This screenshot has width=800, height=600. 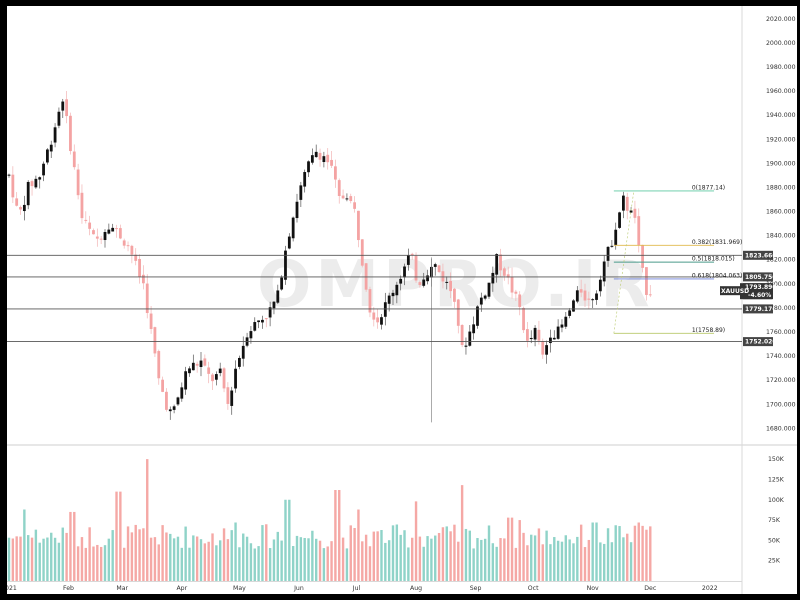 I want to click on y-tick-label: 2000.000, so click(x=781, y=43).